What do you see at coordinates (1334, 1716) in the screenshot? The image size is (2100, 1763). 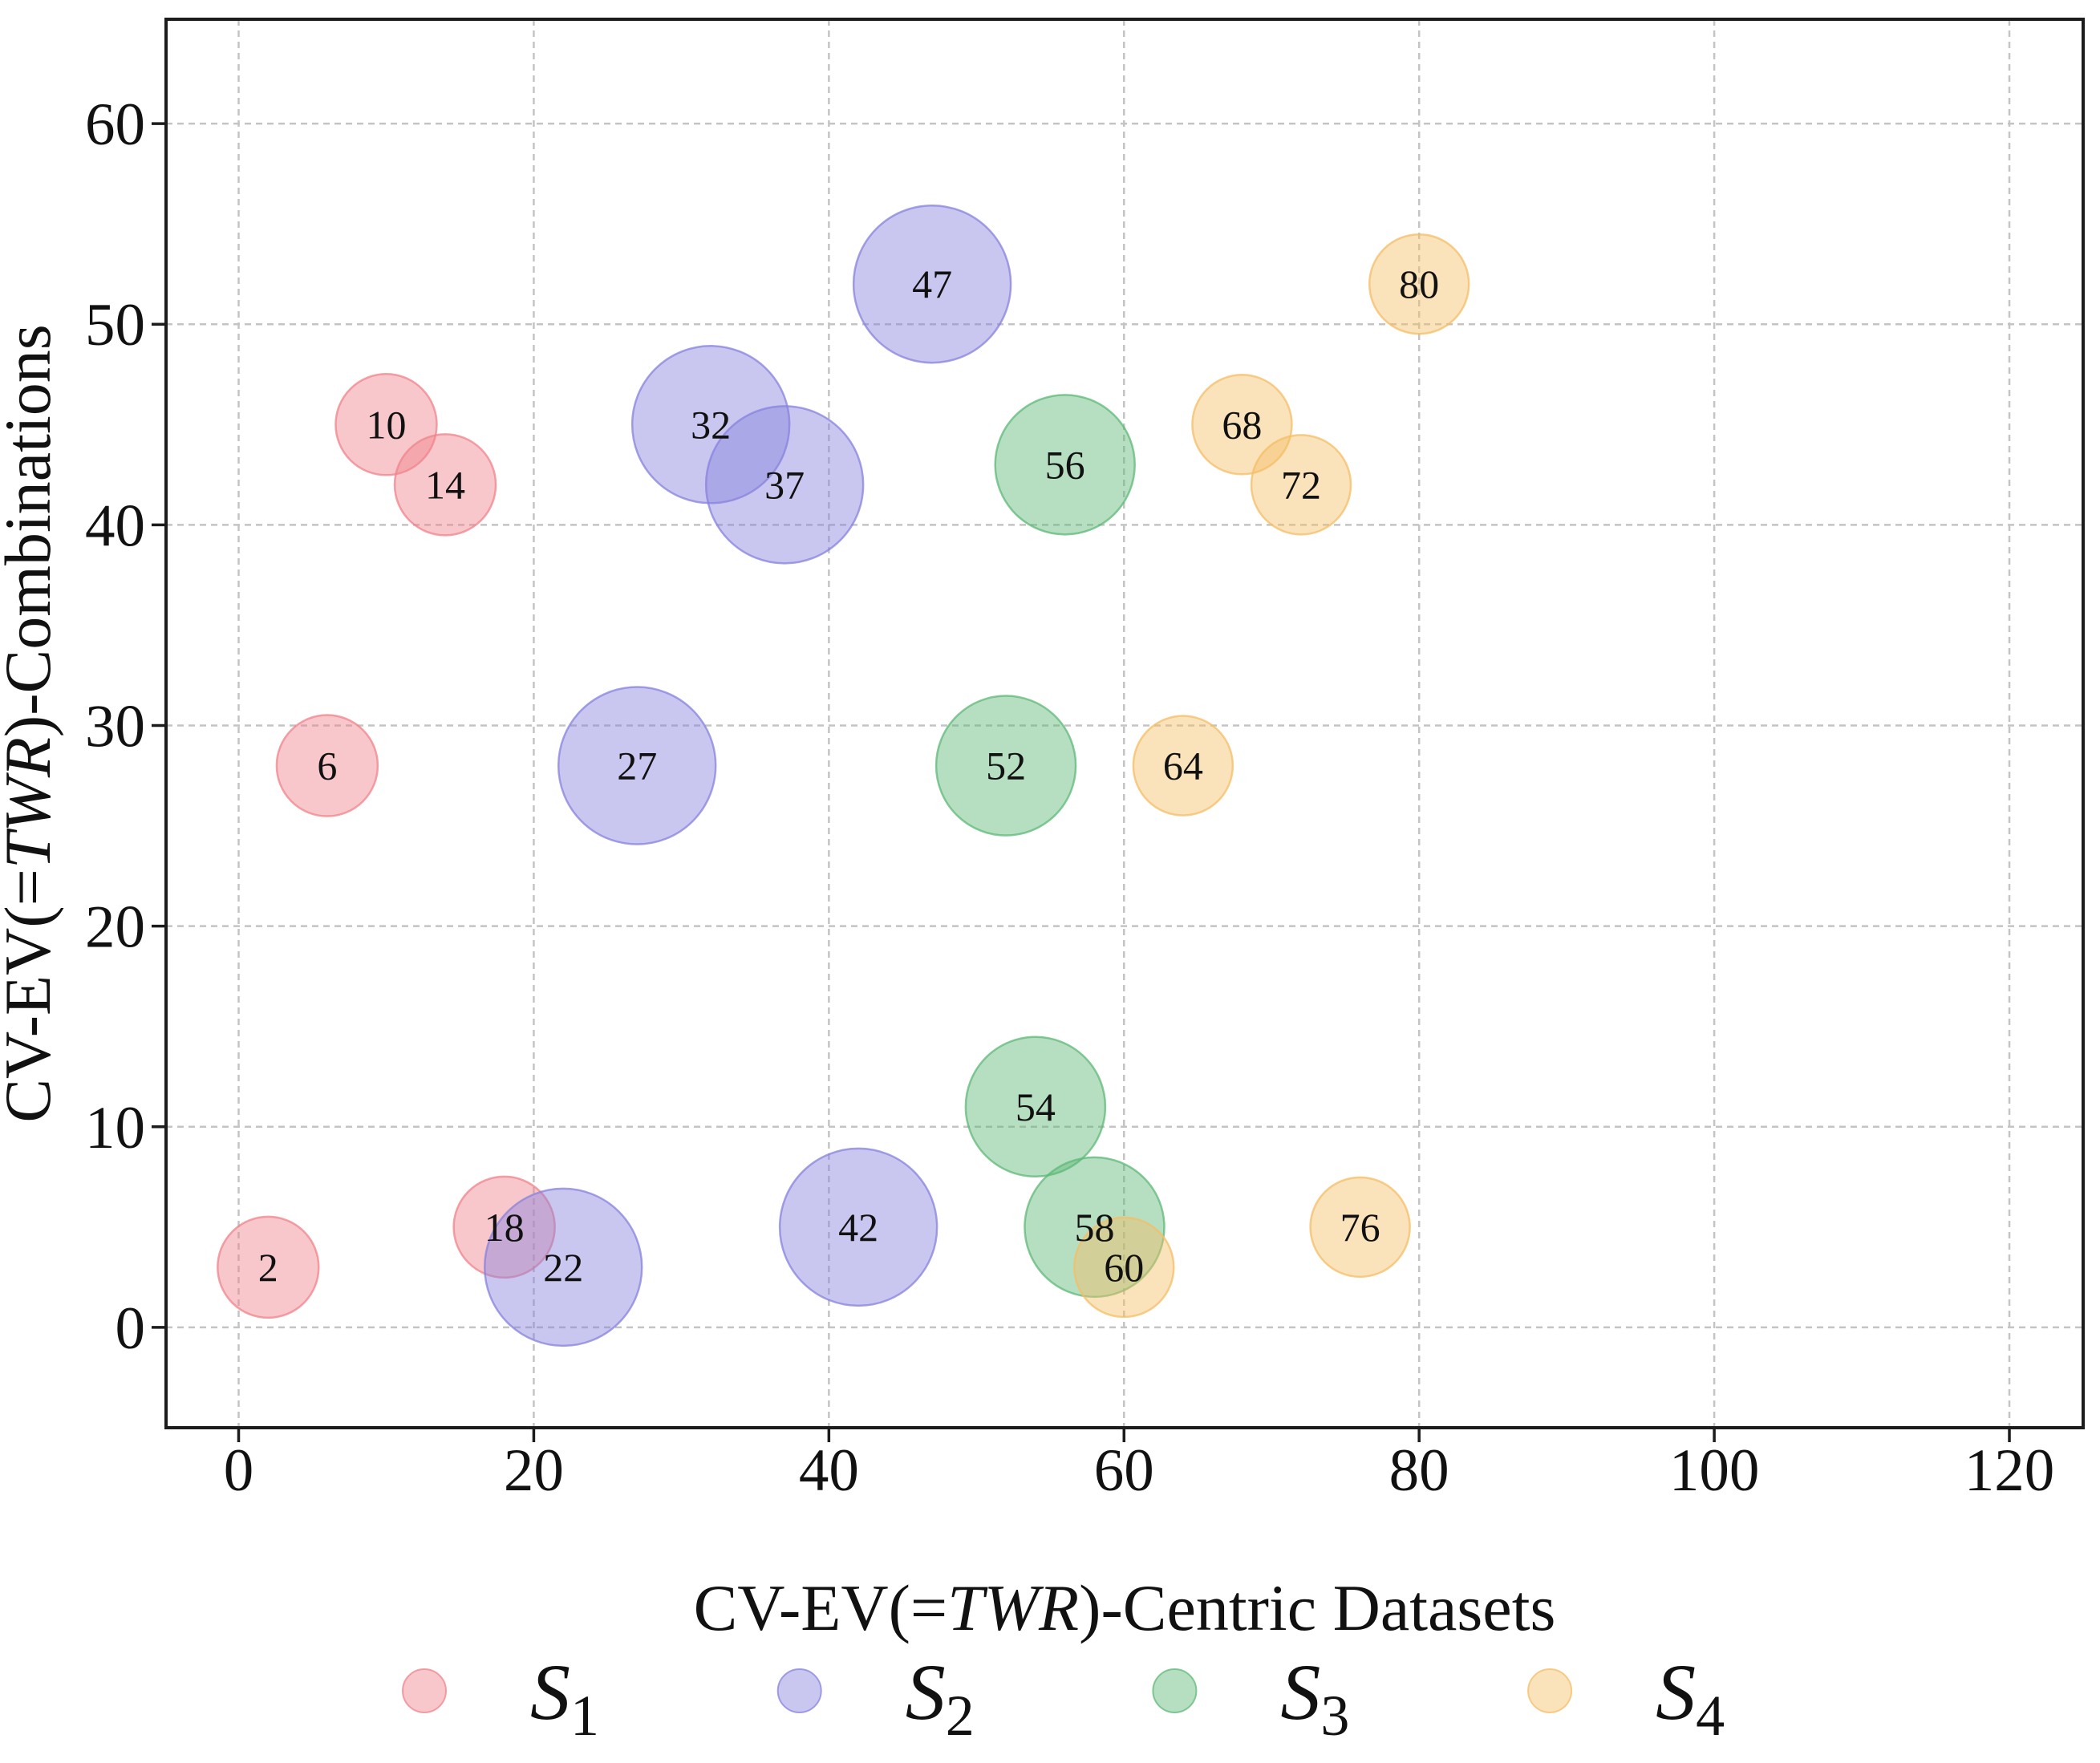 I see `legend-label-sub: 3` at bounding box center [1334, 1716].